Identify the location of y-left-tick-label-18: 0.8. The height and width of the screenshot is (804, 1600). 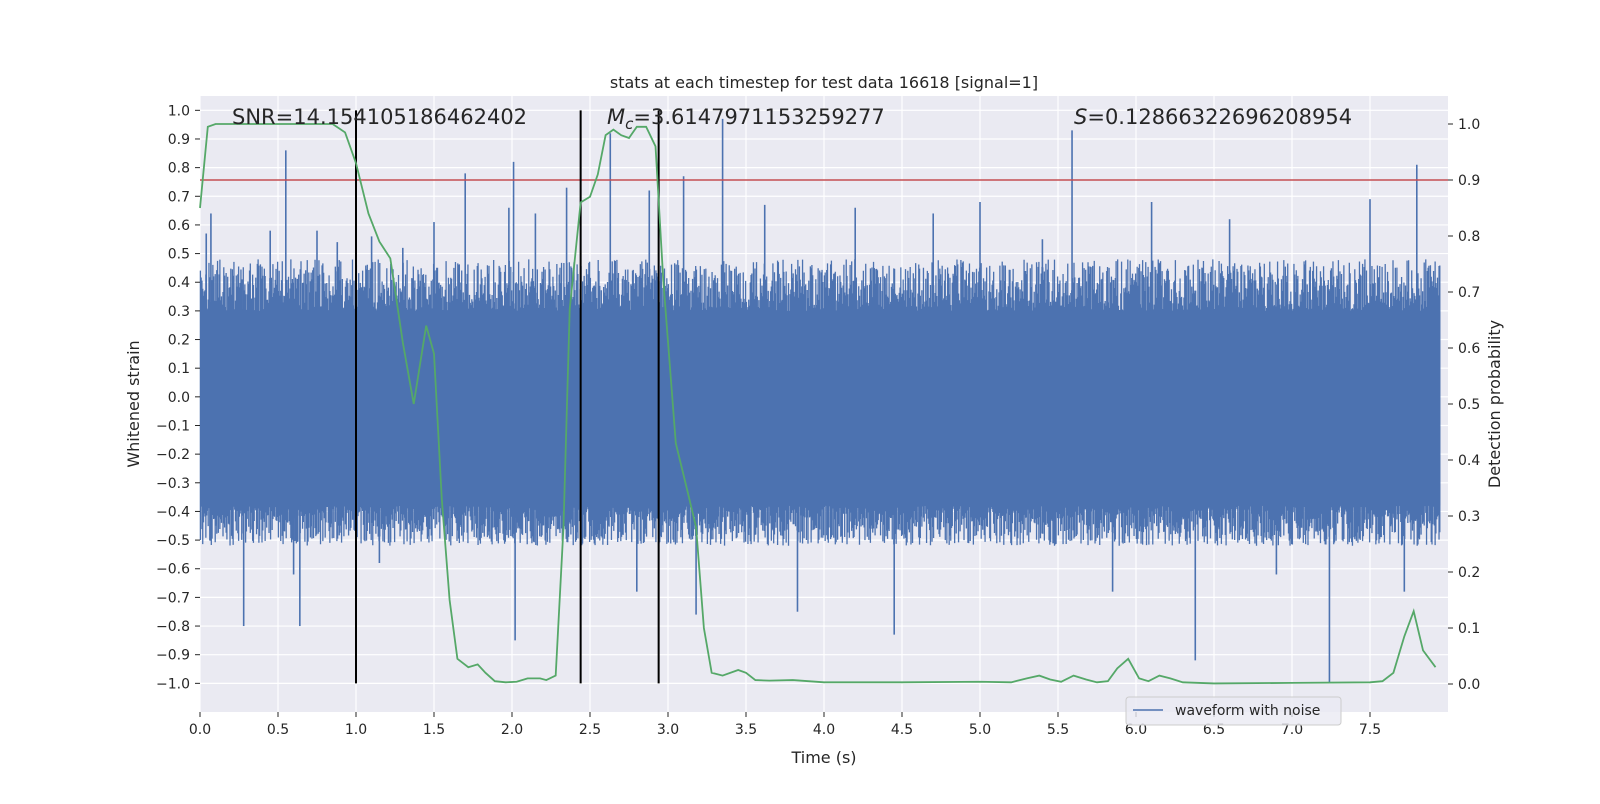
(179, 169).